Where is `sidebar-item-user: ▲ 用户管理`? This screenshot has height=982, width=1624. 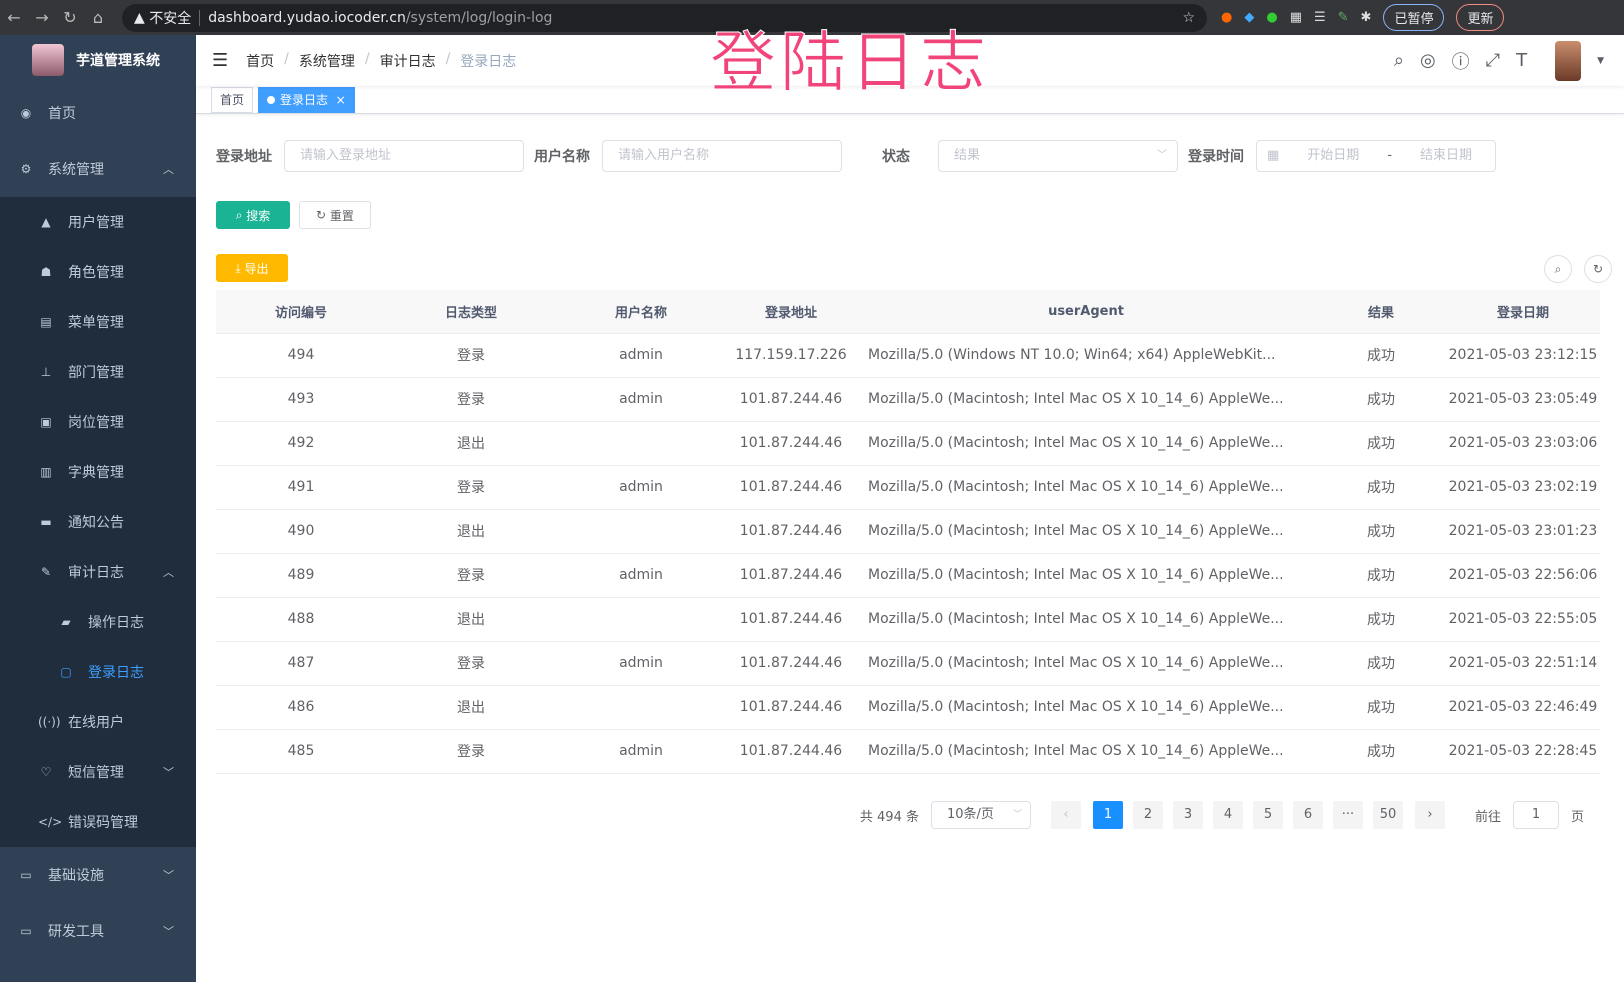
sidebar-item-user: ▲ 用户管理 is located at coordinates (98, 222).